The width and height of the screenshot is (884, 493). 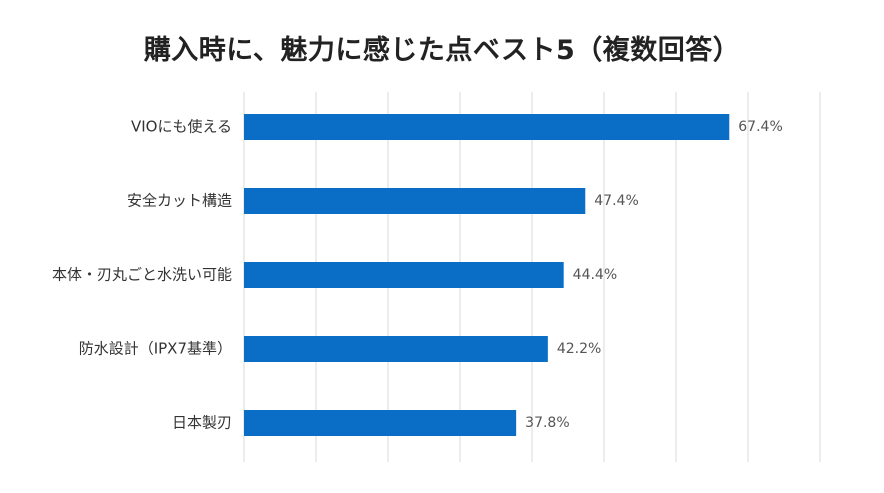 What do you see at coordinates (142, 275) in the screenshot?
I see `category-label-2: 本体・刃丸ごと水洗い可能` at bounding box center [142, 275].